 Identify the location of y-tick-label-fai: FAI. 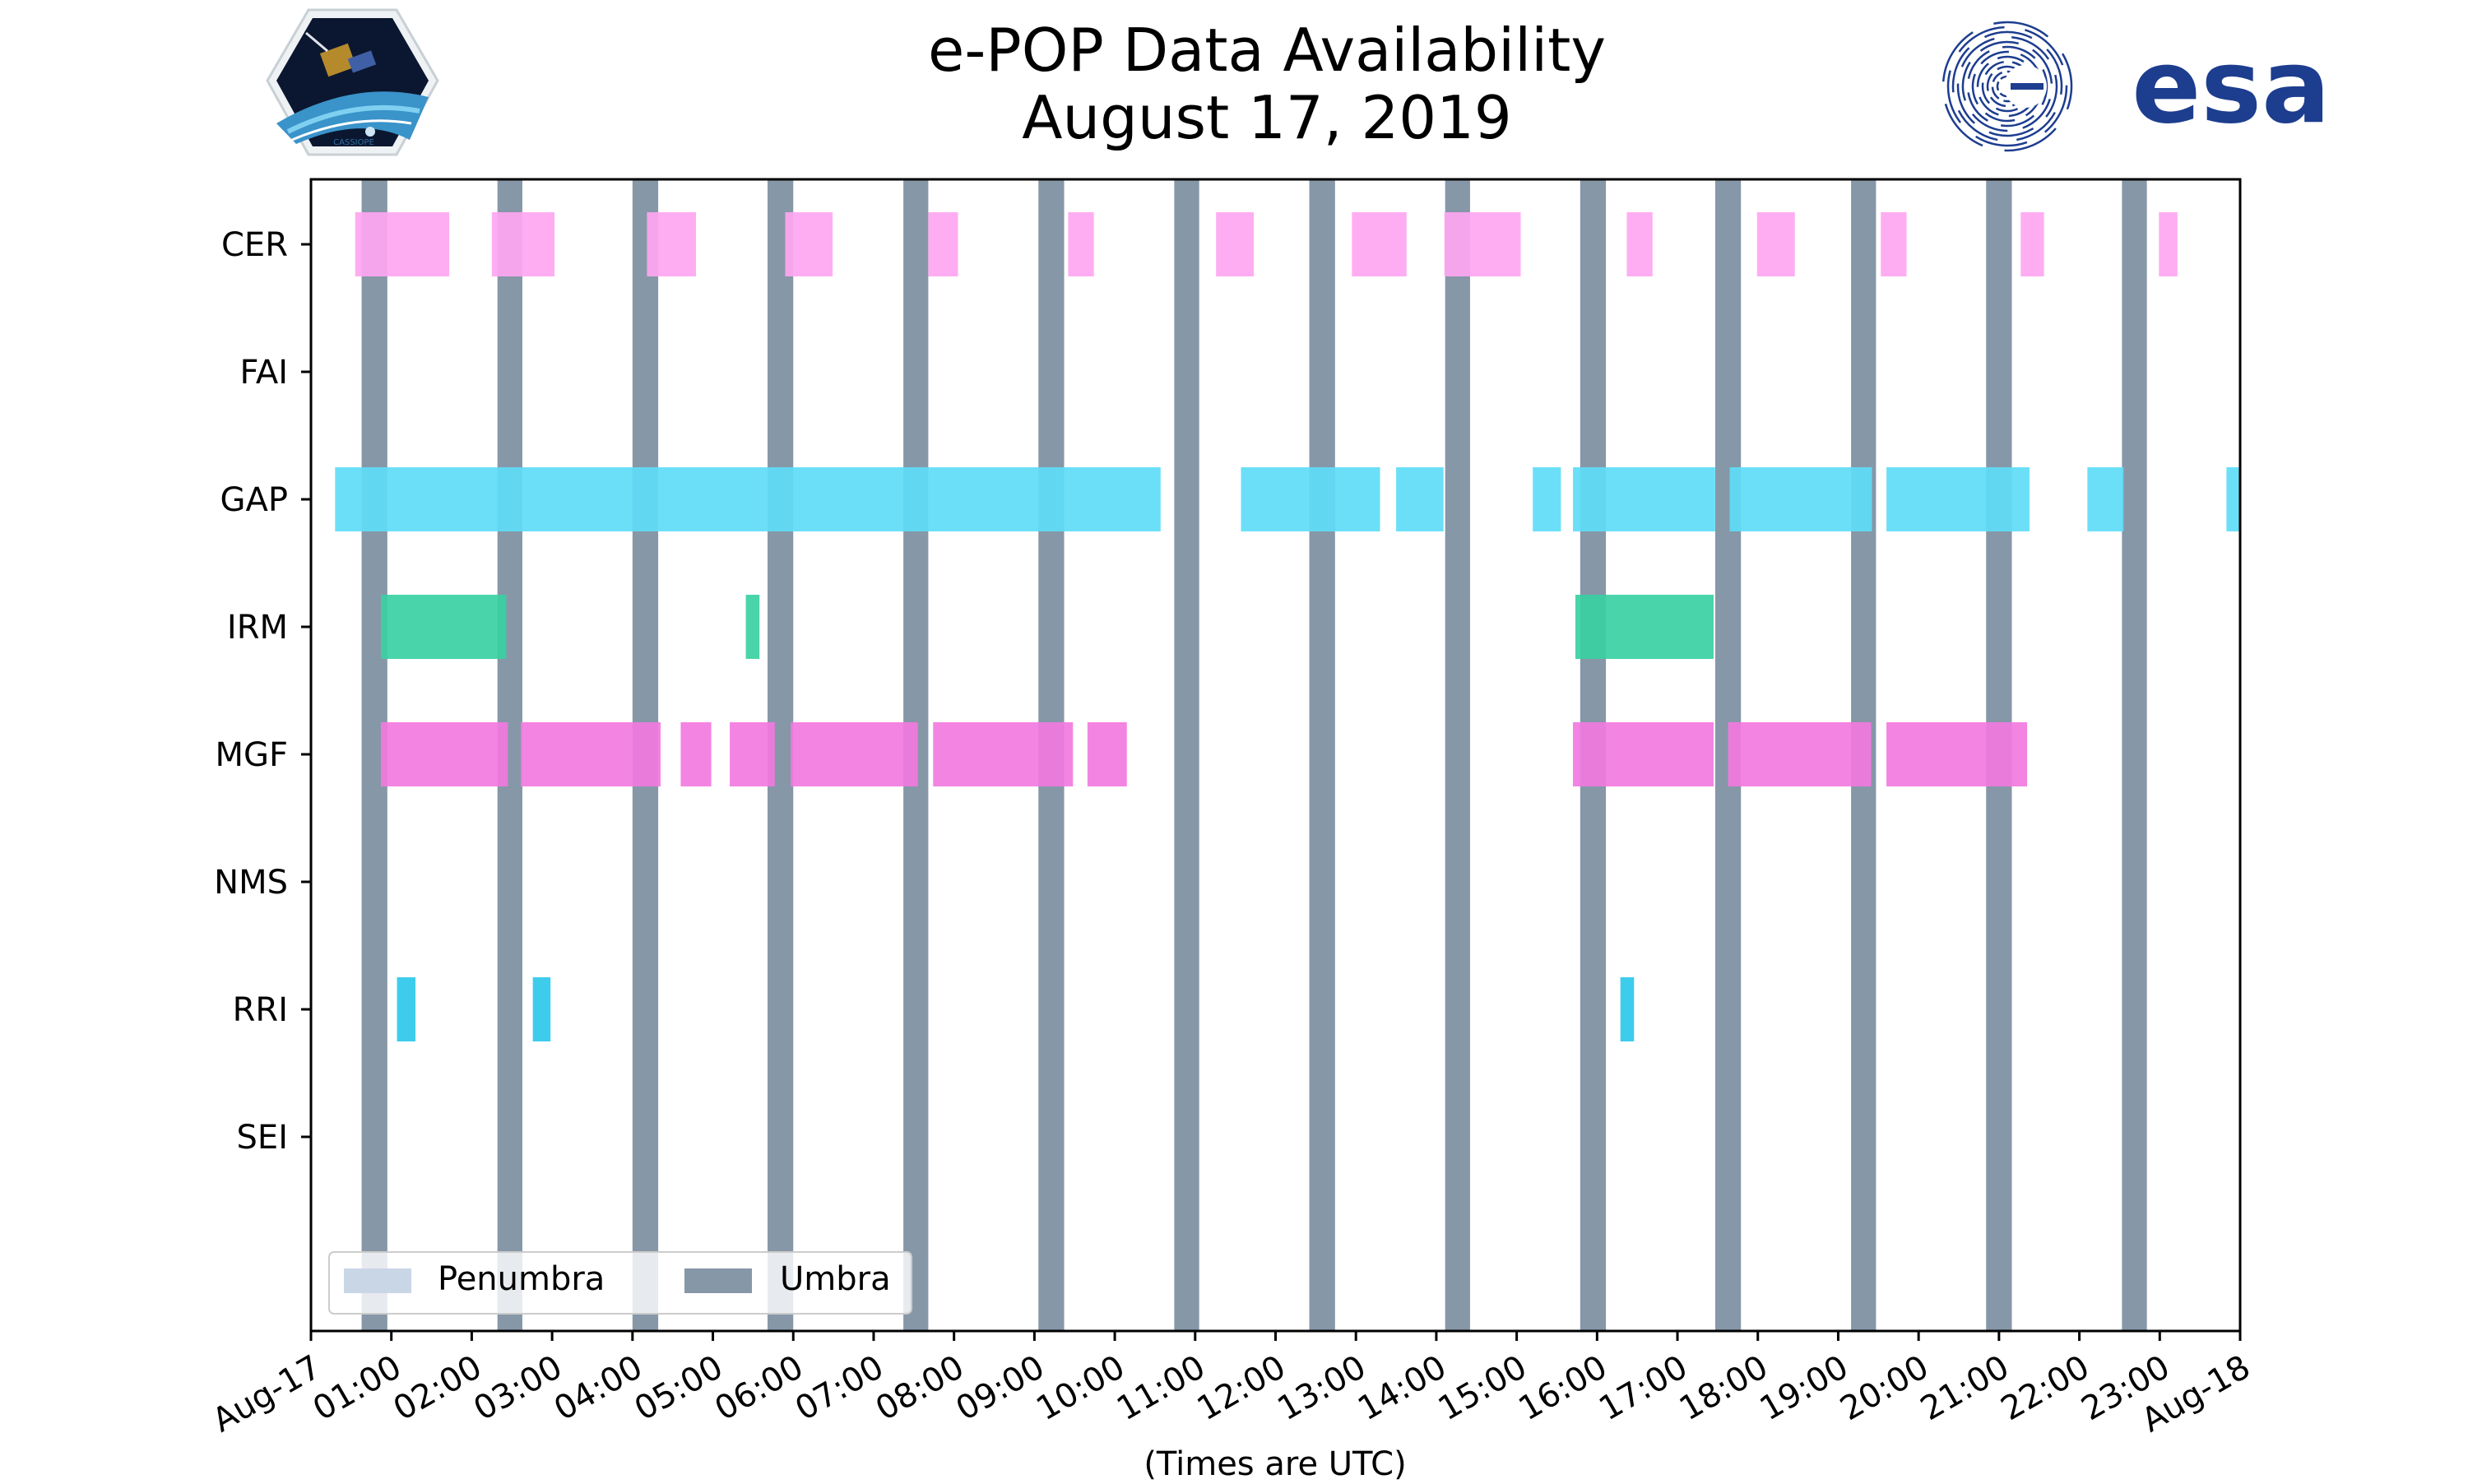
(264, 373).